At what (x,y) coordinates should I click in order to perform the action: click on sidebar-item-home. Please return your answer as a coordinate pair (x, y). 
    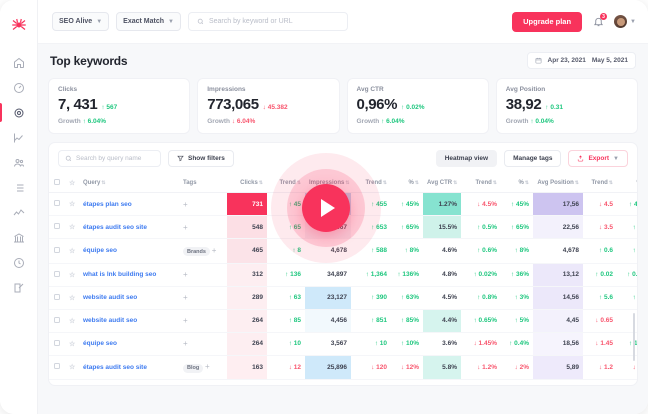
    Looking at the image, I should click on (19, 62).